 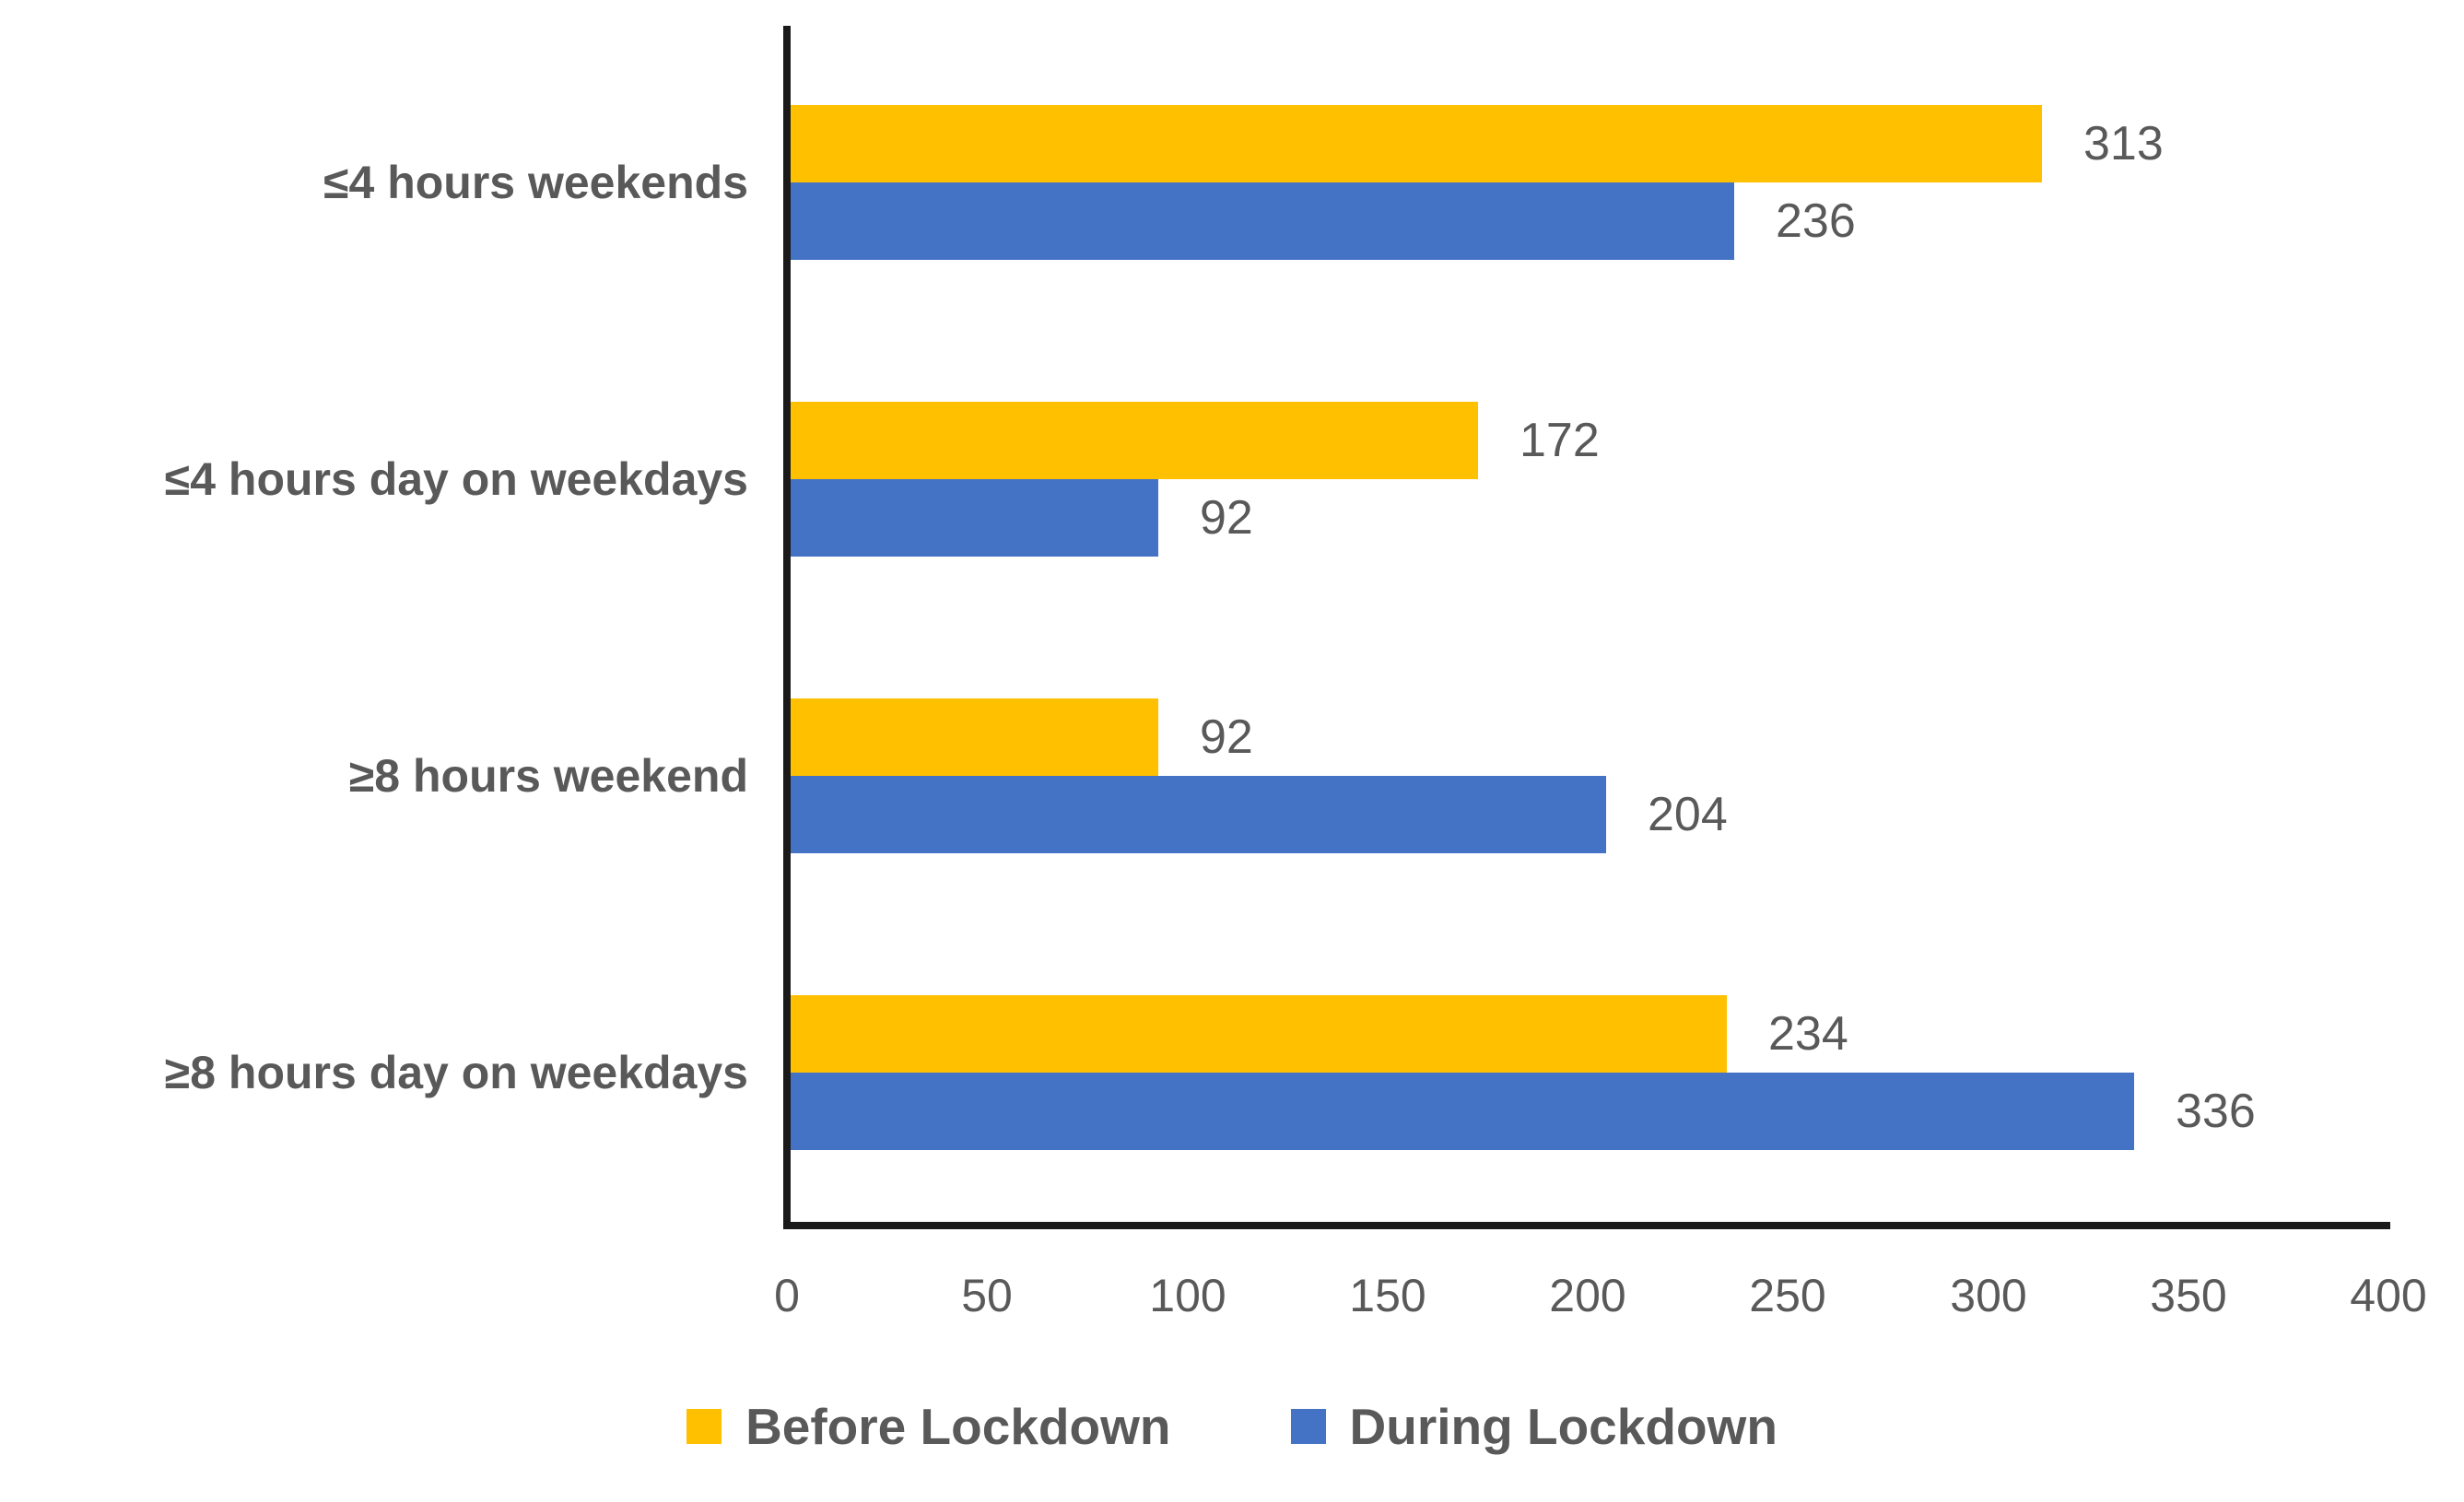 What do you see at coordinates (456, 479) in the screenshot?
I see `category-label: ≤4 hours day on weekdays` at bounding box center [456, 479].